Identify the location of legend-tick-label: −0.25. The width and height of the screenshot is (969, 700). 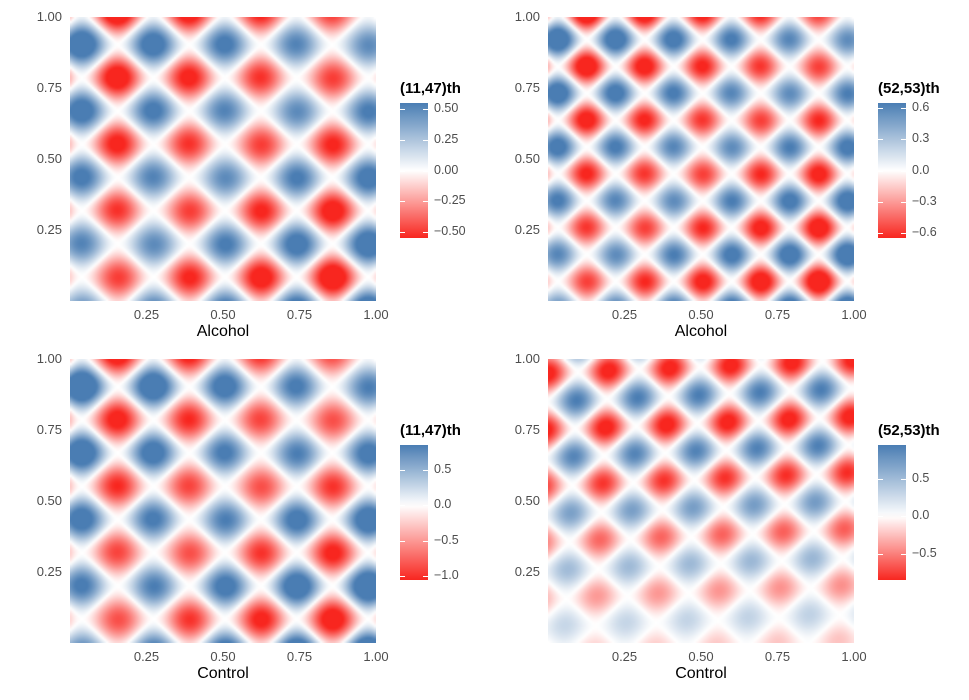
(450, 200).